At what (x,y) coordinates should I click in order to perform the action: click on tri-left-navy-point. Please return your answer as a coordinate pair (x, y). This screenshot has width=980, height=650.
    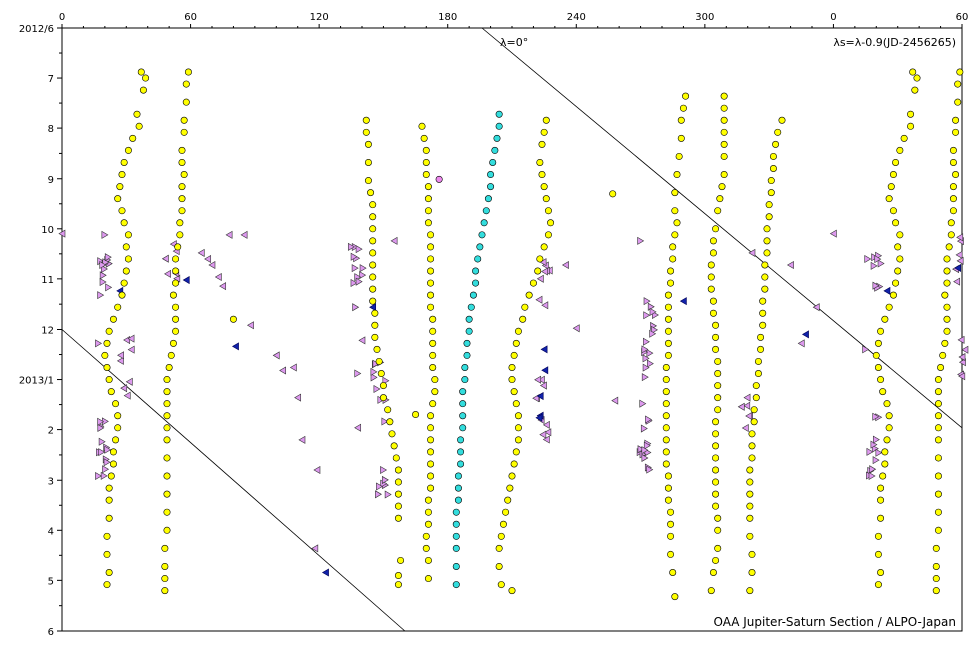
    Looking at the image, I should click on (545, 370).